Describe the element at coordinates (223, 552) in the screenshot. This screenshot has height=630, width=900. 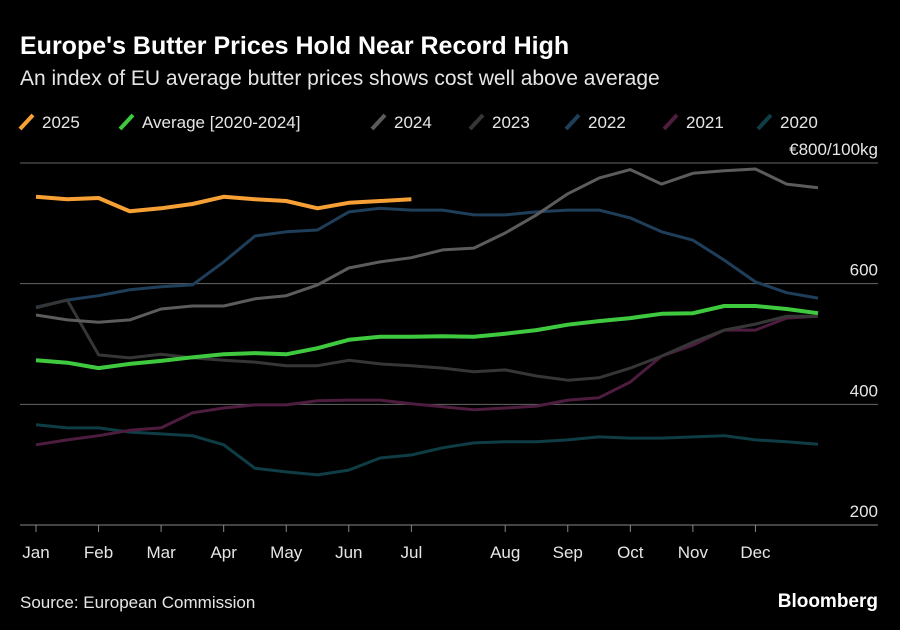
I see `x-tick-label: Apr` at that location.